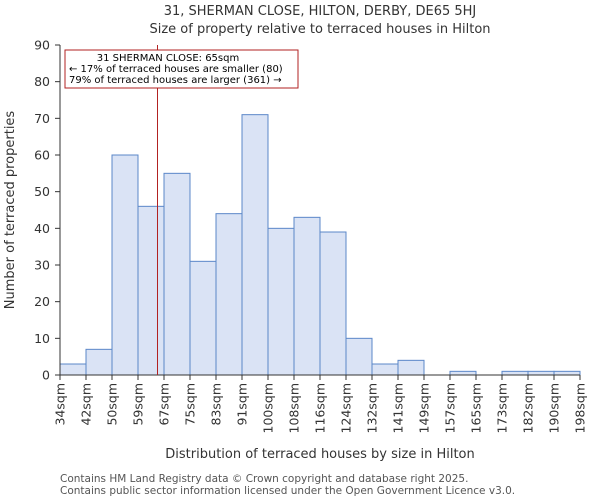 The height and width of the screenshot is (500, 600). What do you see at coordinates (42, 228) in the screenshot?
I see `y-tick-label-40: 40` at bounding box center [42, 228].